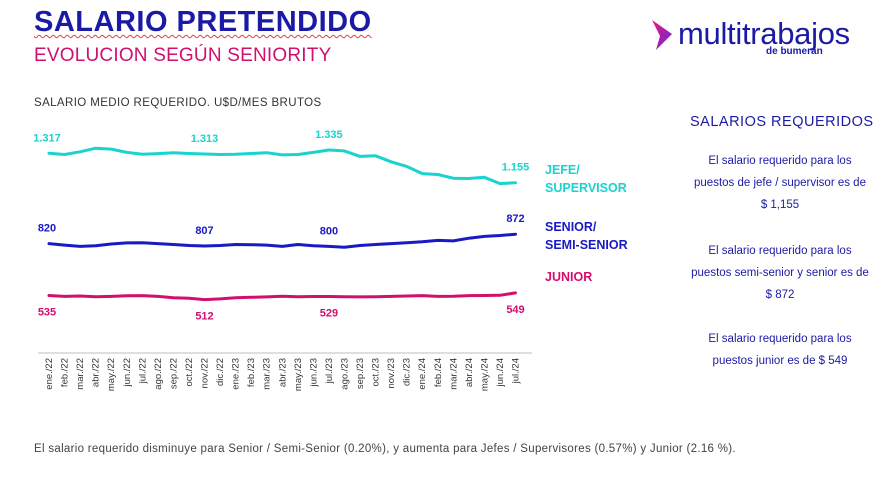 Image resolution: width=886 pixels, height=491 pixels. What do you see at coordinates (516, 371) in the screenshot?
I see `x-tick-label: jul./24` at bounding box center [516, 371].